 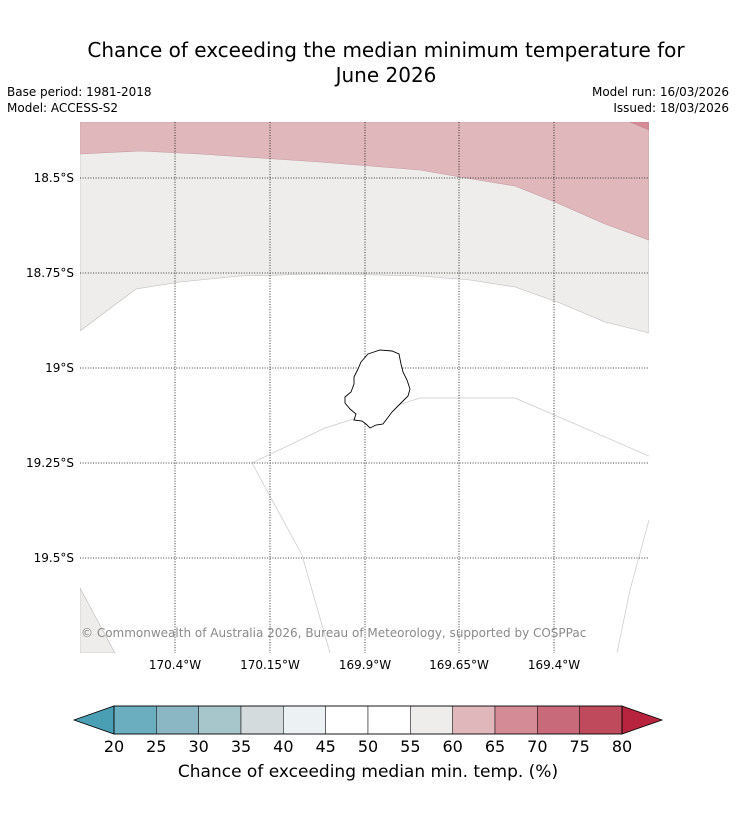 I want to click on lon-label-170-4: 170.4°W, so click(x=175, y=665).